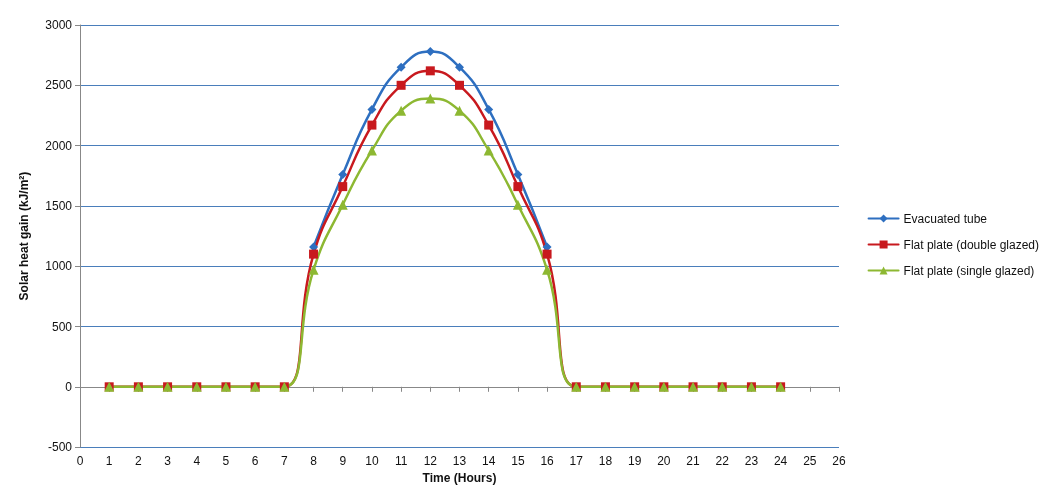  I want to click on x-tick-label: 19, so click(634, 461).